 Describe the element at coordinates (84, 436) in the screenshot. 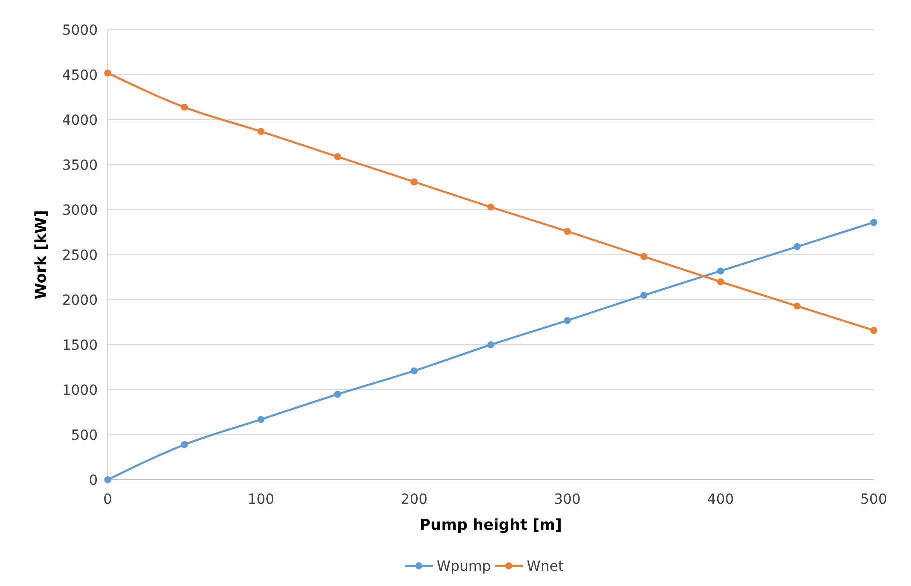

I see `y-tick-label: 500` at that location.